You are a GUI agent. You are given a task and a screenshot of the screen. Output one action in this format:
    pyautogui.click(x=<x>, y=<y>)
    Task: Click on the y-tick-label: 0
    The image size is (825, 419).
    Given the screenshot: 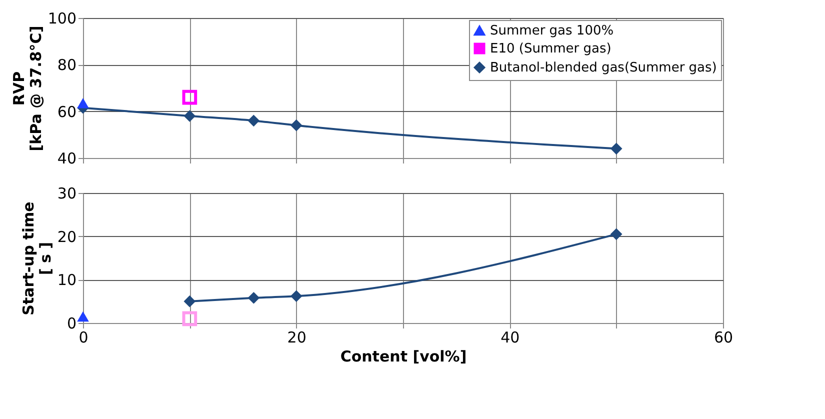 What is the action you would take?
    pyautogui.click(x=71, y=323)
    